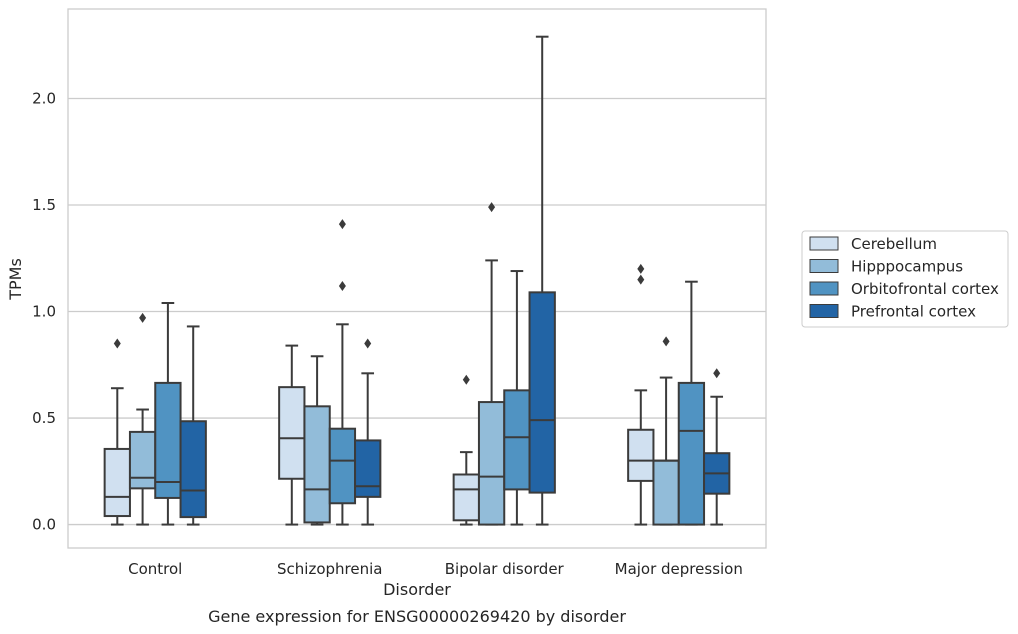 This screenshot has height=634, width=1018. What do you see at coordinates (44, 525) in the screenshot?
I see `y-tick-label: 0.0` at bounding box center [44, 525].